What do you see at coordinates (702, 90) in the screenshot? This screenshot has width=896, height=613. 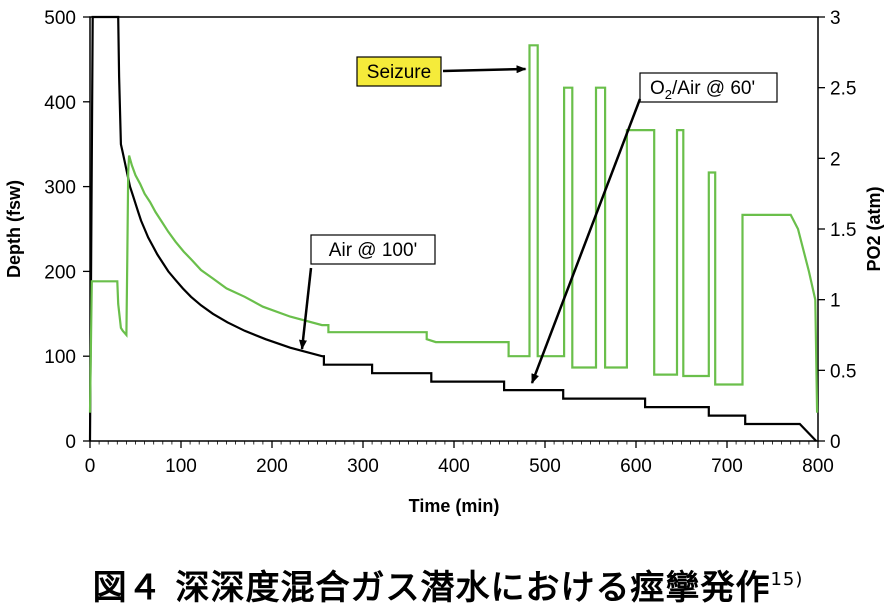 I see `o2-air-label: O2/Air @ 60'` at bounding box center [702, 90].